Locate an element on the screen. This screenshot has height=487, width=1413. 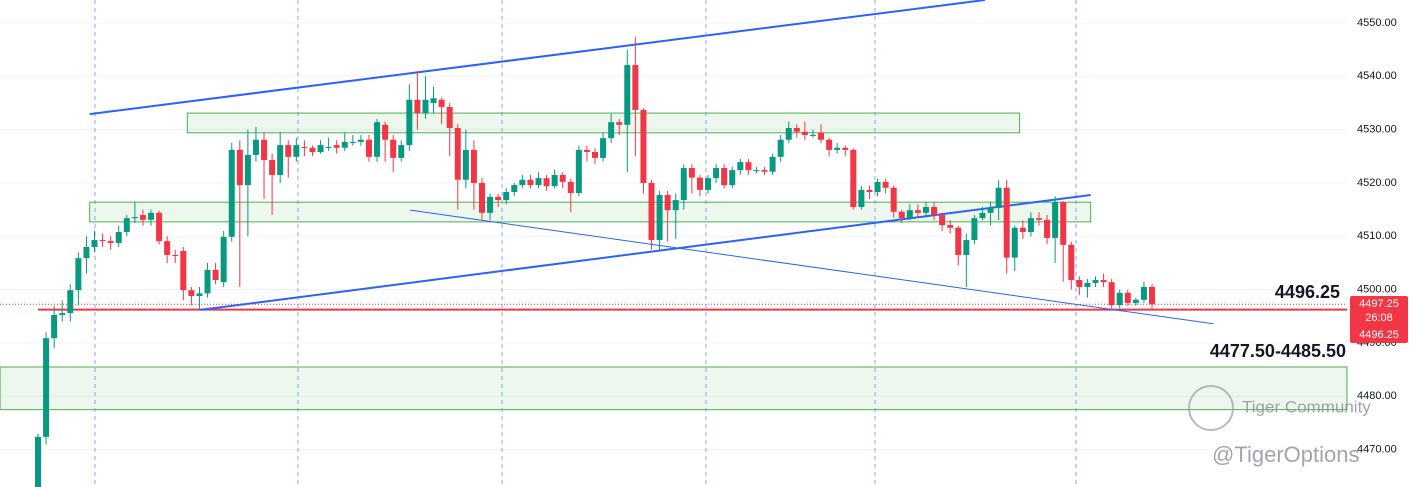
price-tag-text: 4496.25 is located at coordinates (1379, 335).